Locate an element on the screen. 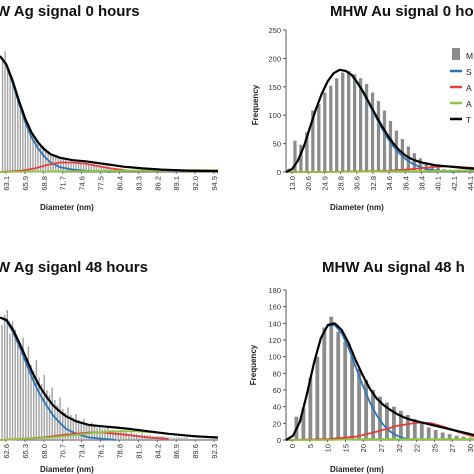 The height and width of the screenshot is (474, 474). x-tick-label: 25 is located at coordinates (434, 448).